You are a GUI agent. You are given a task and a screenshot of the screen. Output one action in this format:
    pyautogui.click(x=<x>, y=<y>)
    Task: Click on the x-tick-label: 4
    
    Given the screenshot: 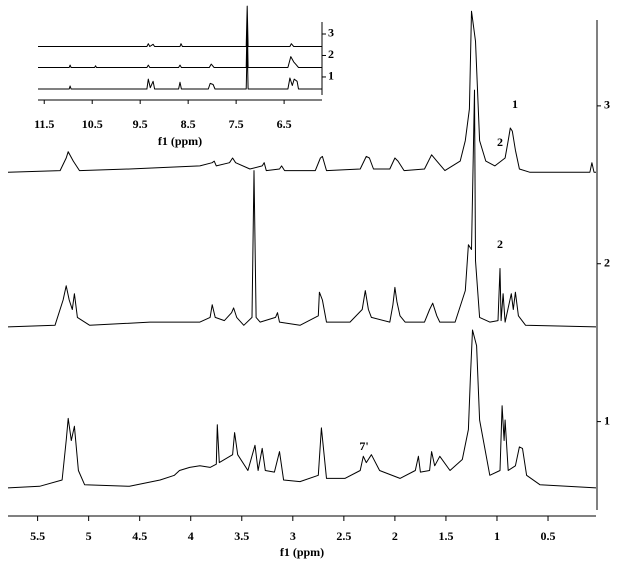 What is the action you would take?
    pyautogui.click(x=191, y=536)
    